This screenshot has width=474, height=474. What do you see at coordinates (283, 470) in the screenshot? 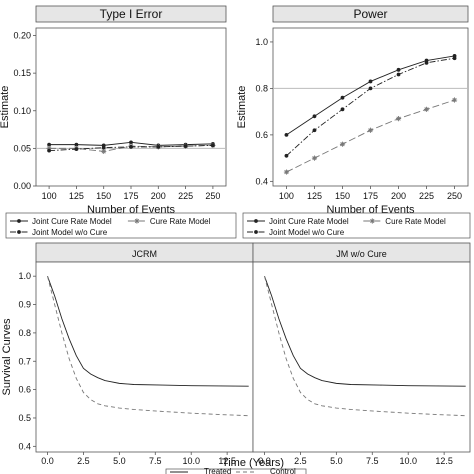
I see `legend-label: Control` at bounding box center [283, 470].